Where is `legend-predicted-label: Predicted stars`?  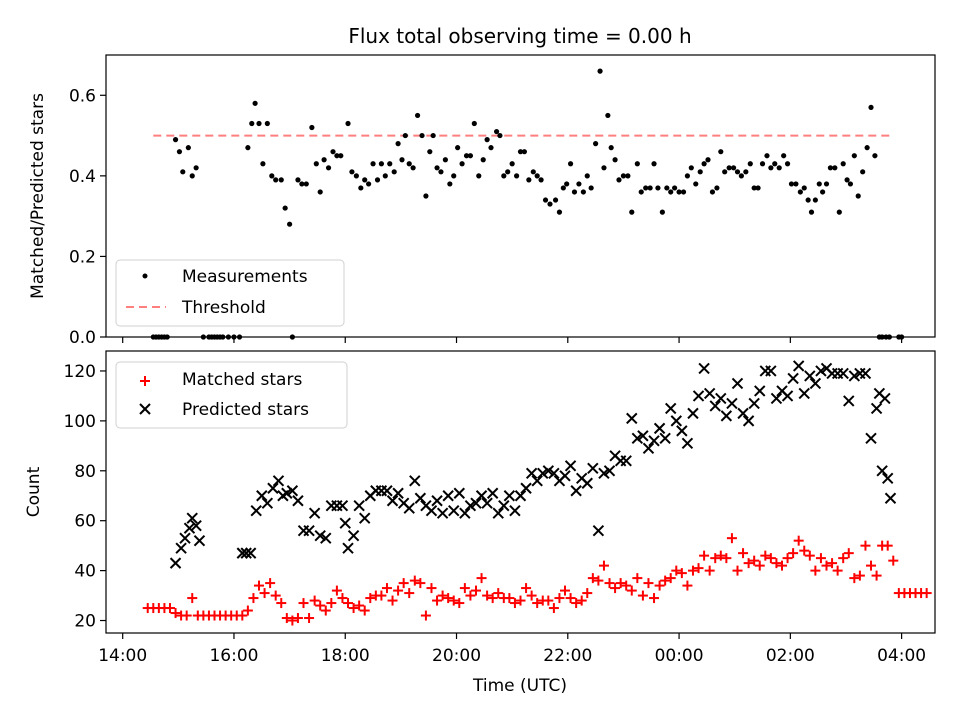 legend-predicted-label: Predicted stars is located at coordinates (245, 410).